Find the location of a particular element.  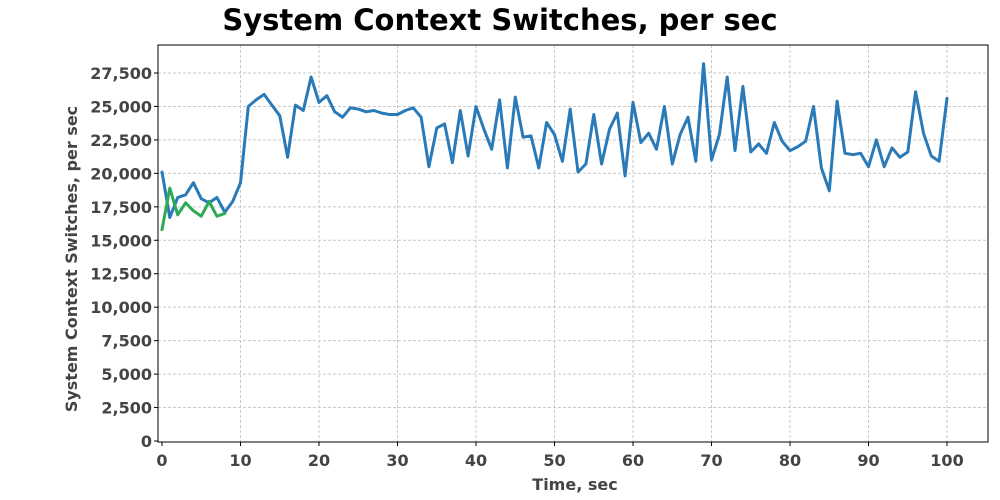

y-tick-label: 25,000 is located at coordinates (121, 106).